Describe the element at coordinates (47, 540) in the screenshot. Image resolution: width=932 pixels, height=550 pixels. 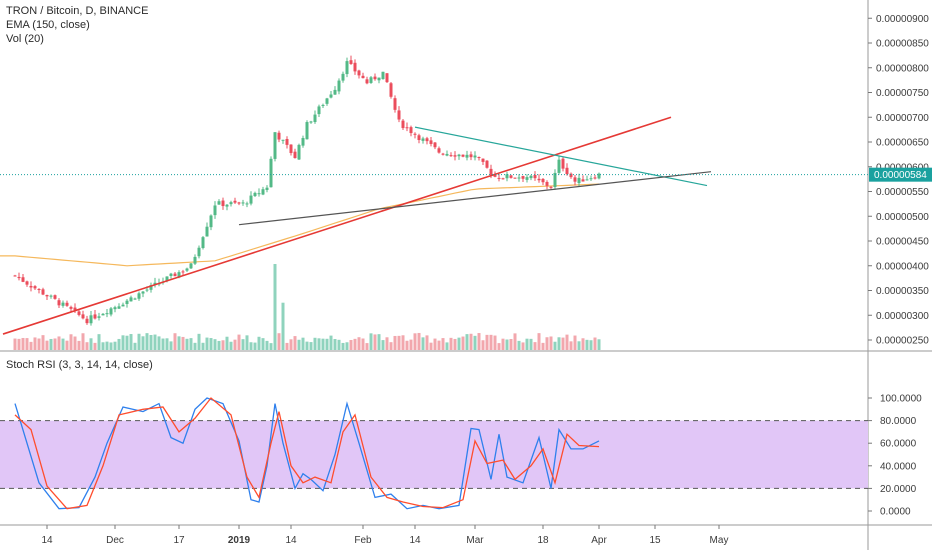
I see `time-tick-label: 14` at that location.